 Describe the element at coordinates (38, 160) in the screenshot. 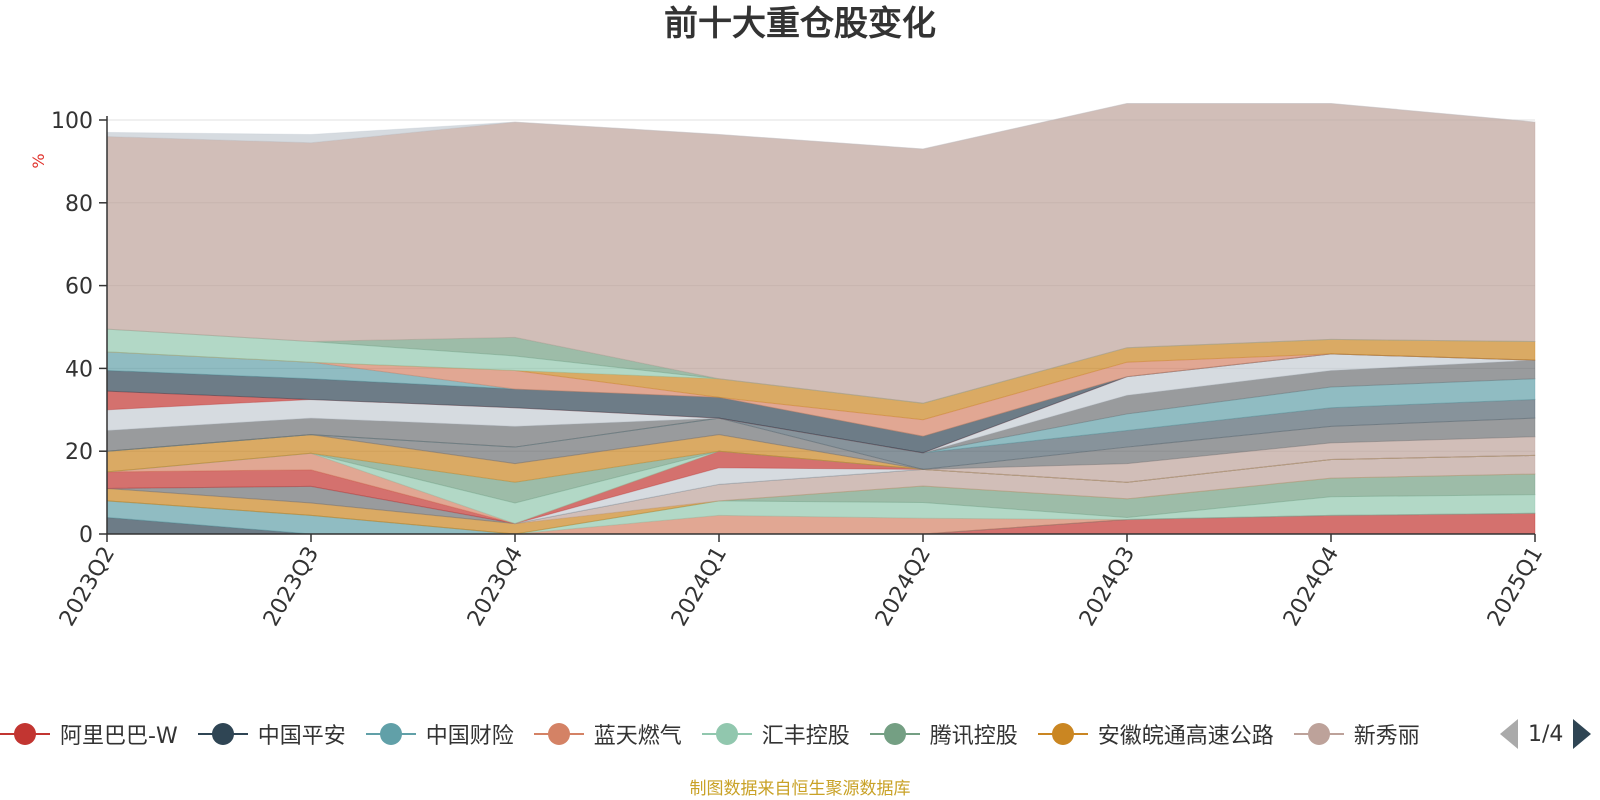

I see `y-axis-unit: %` at that location.